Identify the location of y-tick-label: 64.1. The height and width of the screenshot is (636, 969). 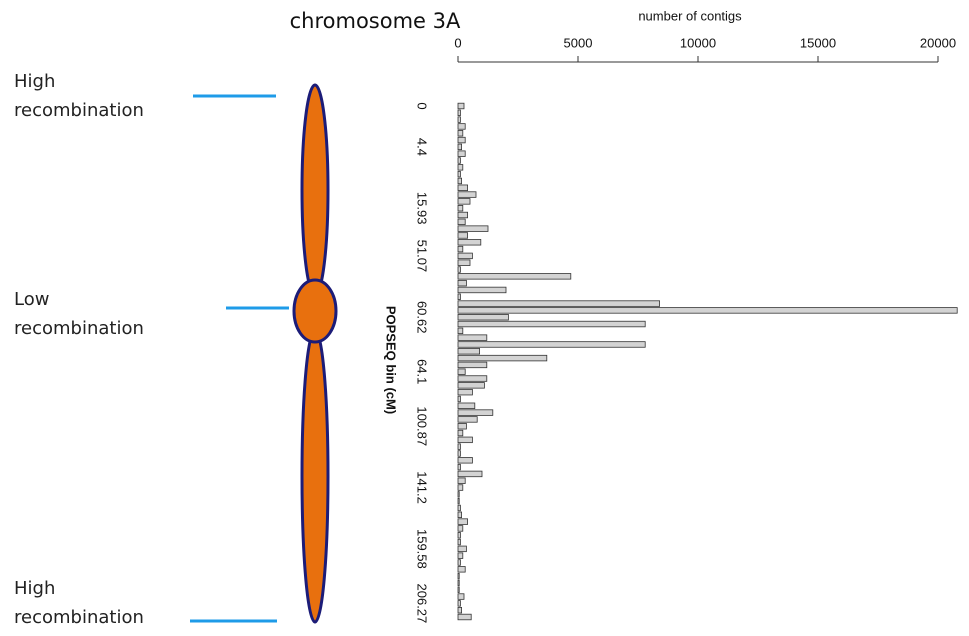
(422, 371).